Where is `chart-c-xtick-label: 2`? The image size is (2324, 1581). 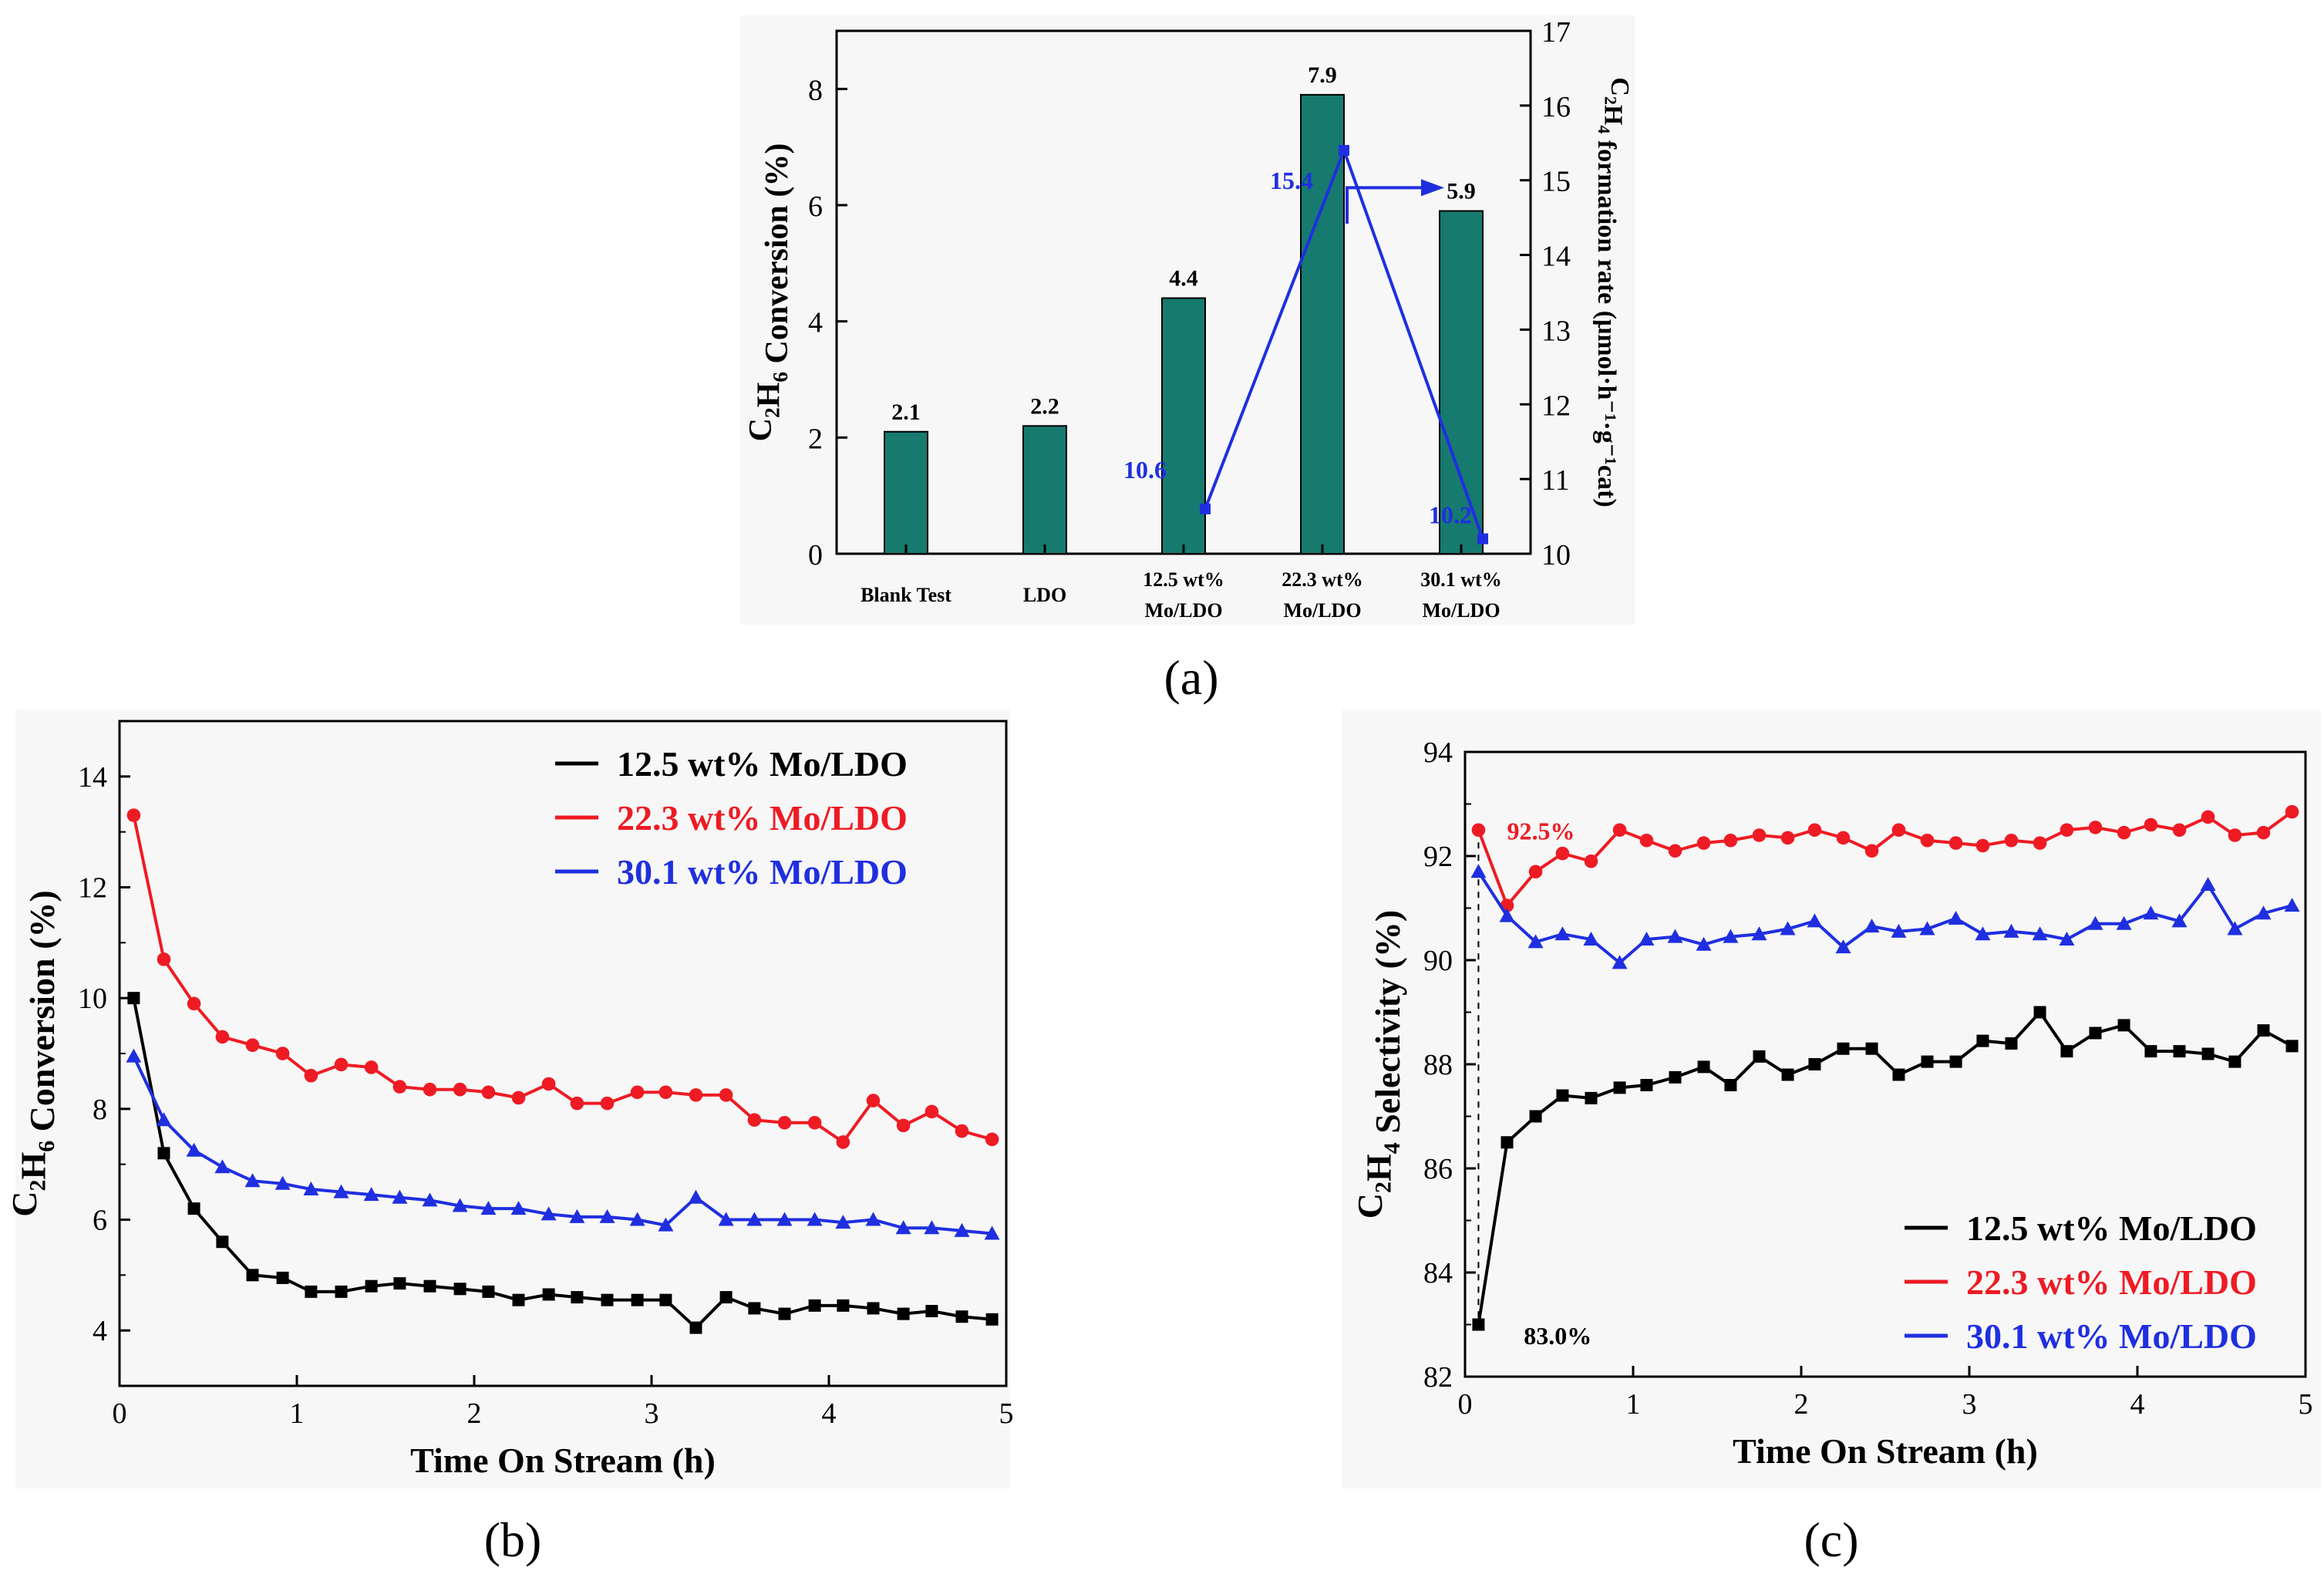 chart-c-xtick-label: 2 is located at coordinates (1801, 1404).